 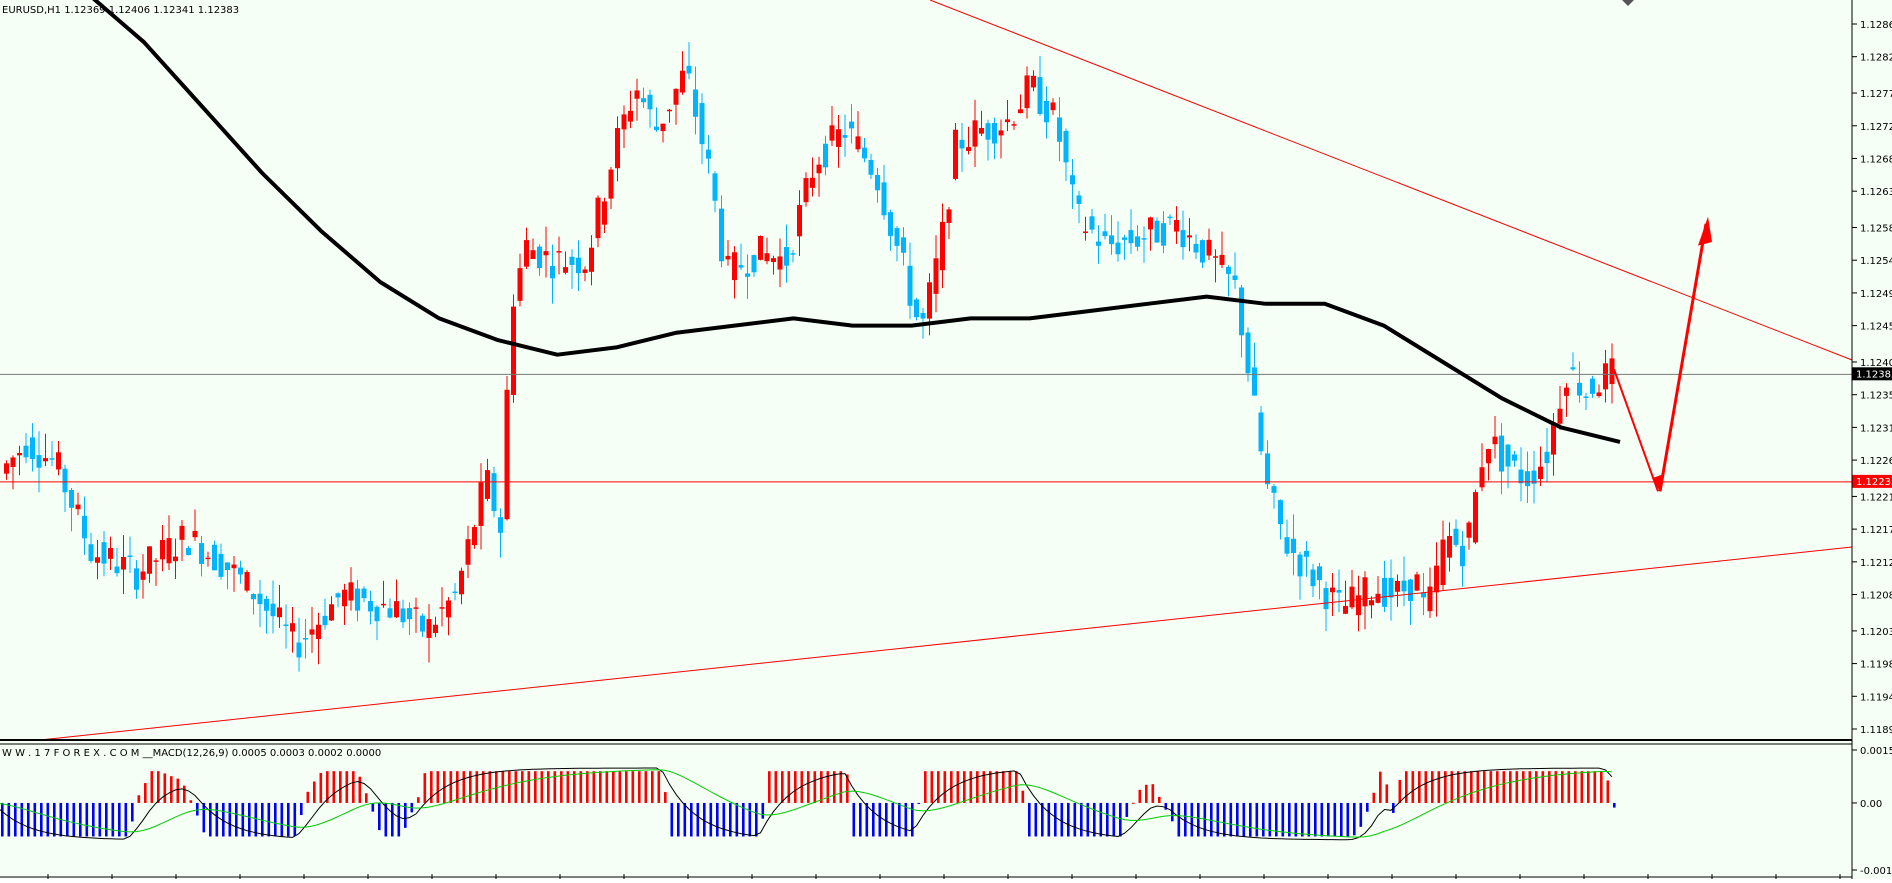 I want to click on price-tick-label: 1.12495, so click(x=1876, y=294).